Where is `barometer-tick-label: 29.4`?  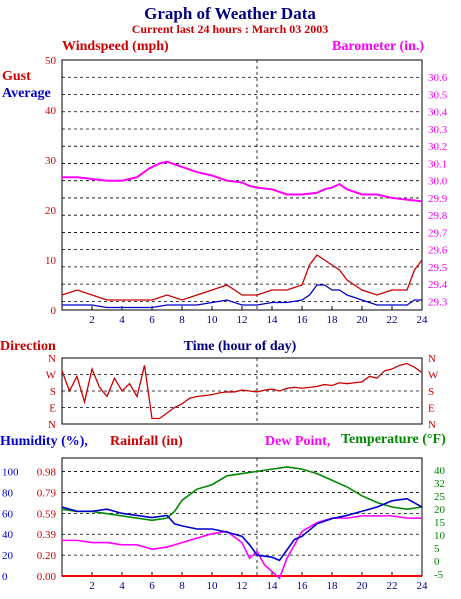
barometer-tick-label: 29.4 is located at coordinates (438, 285).